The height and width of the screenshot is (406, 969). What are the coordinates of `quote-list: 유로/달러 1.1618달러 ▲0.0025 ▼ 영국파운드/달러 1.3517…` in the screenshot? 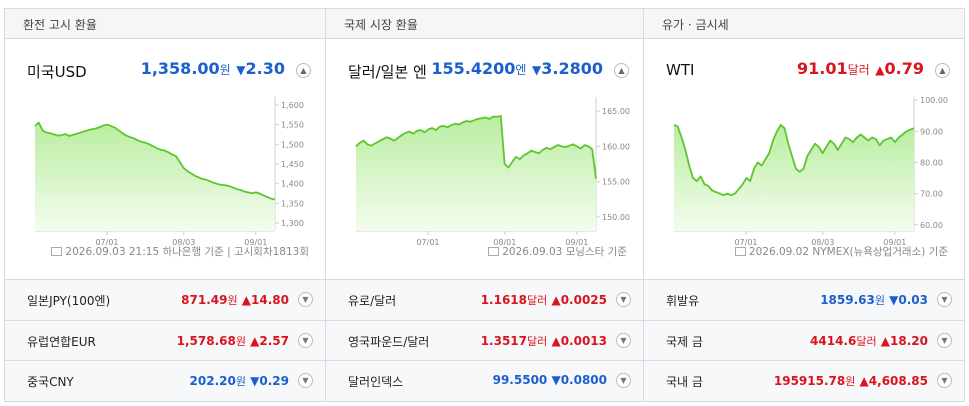 It's located at (484, 340).